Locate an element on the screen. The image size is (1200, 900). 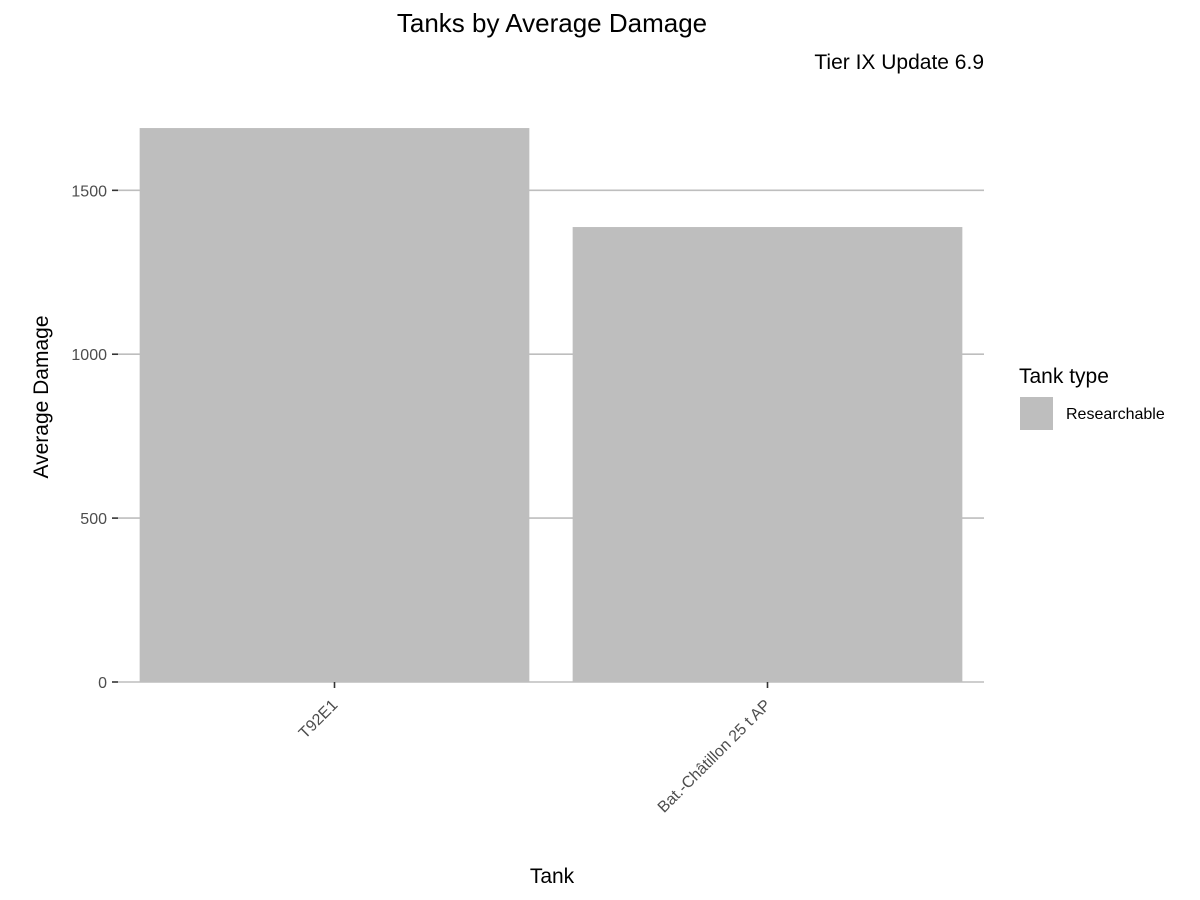
chart-title: Tanks by Average Damage is located at coordinates (552, 23).